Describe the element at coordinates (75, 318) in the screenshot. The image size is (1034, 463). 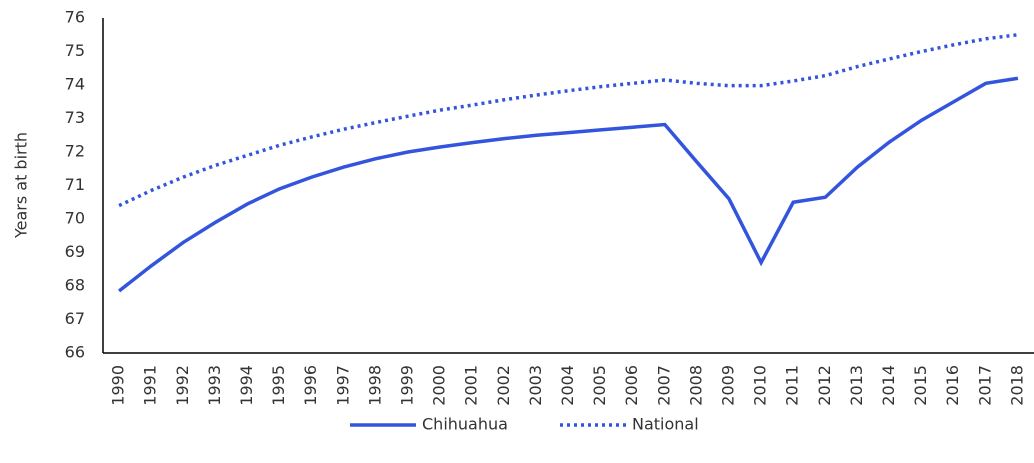
I see `y-tick-label: 67` at that location.